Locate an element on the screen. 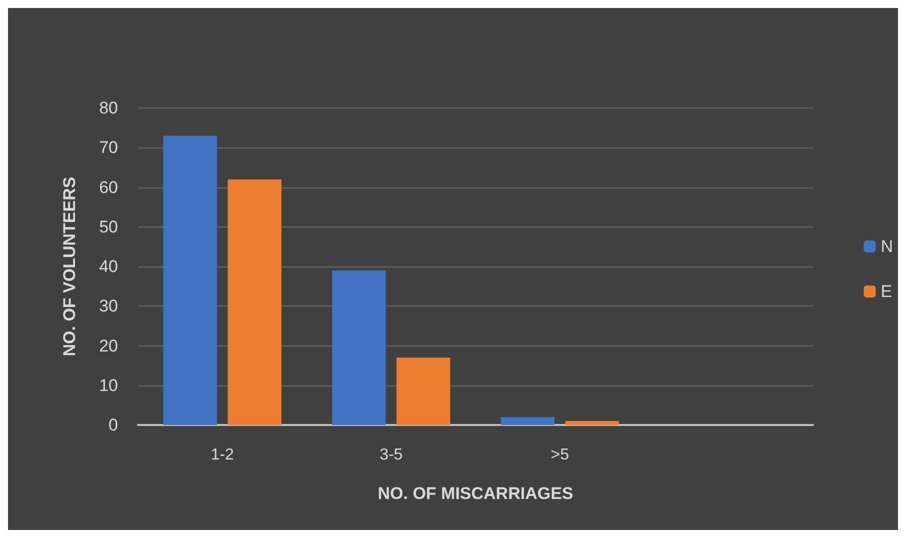 Image resolution: width=906 pixels, height=538 pixels. y-axis-title: NO. OF VOLUNTEERS is located at coordinates (69, 266).